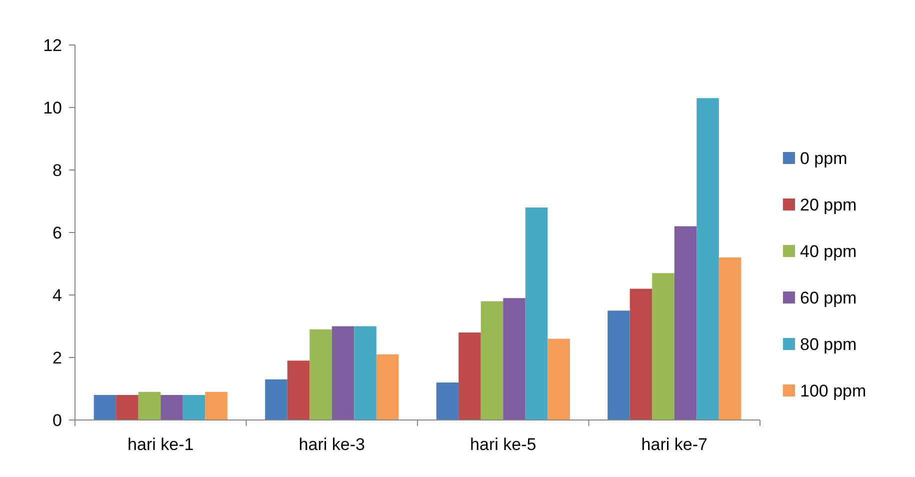 The height and width of the screenshot is (477, 915). What do you see at coordinates (57, 420) in the screenshot?
I see `y-tick-label: 0` at bounding box center [57, 420].